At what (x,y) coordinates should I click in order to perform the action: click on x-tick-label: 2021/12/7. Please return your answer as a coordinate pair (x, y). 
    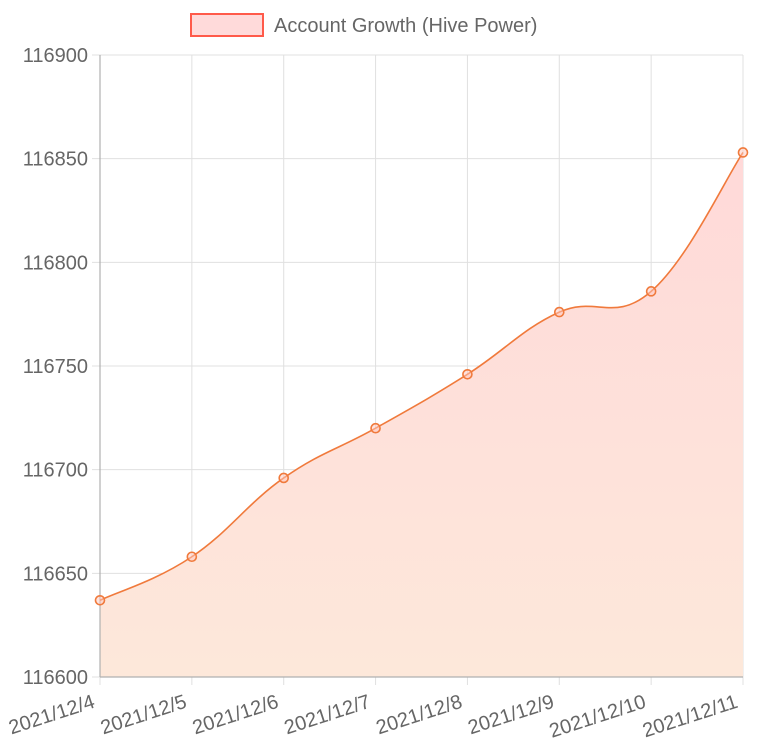
    Looking at the image, I should click on (327, 715).